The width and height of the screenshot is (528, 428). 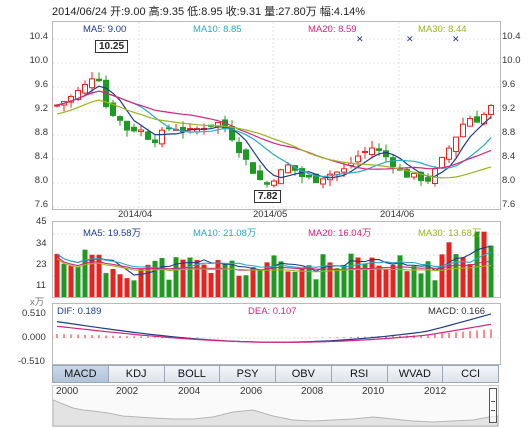 I want to click on dif-label: DIF: 0.189, so click(x=79, y=311).